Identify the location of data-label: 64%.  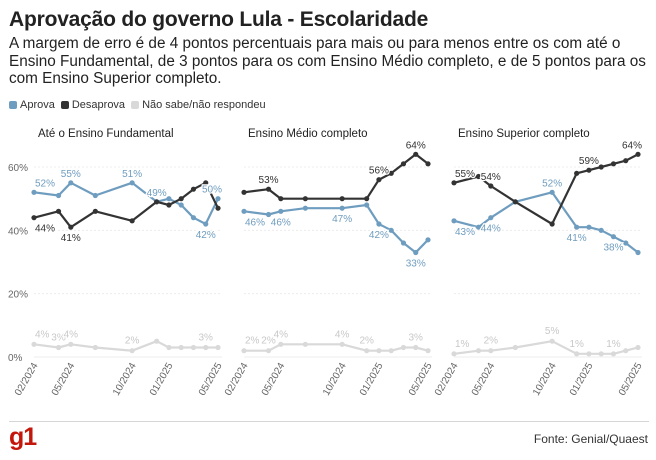
(632, 145).